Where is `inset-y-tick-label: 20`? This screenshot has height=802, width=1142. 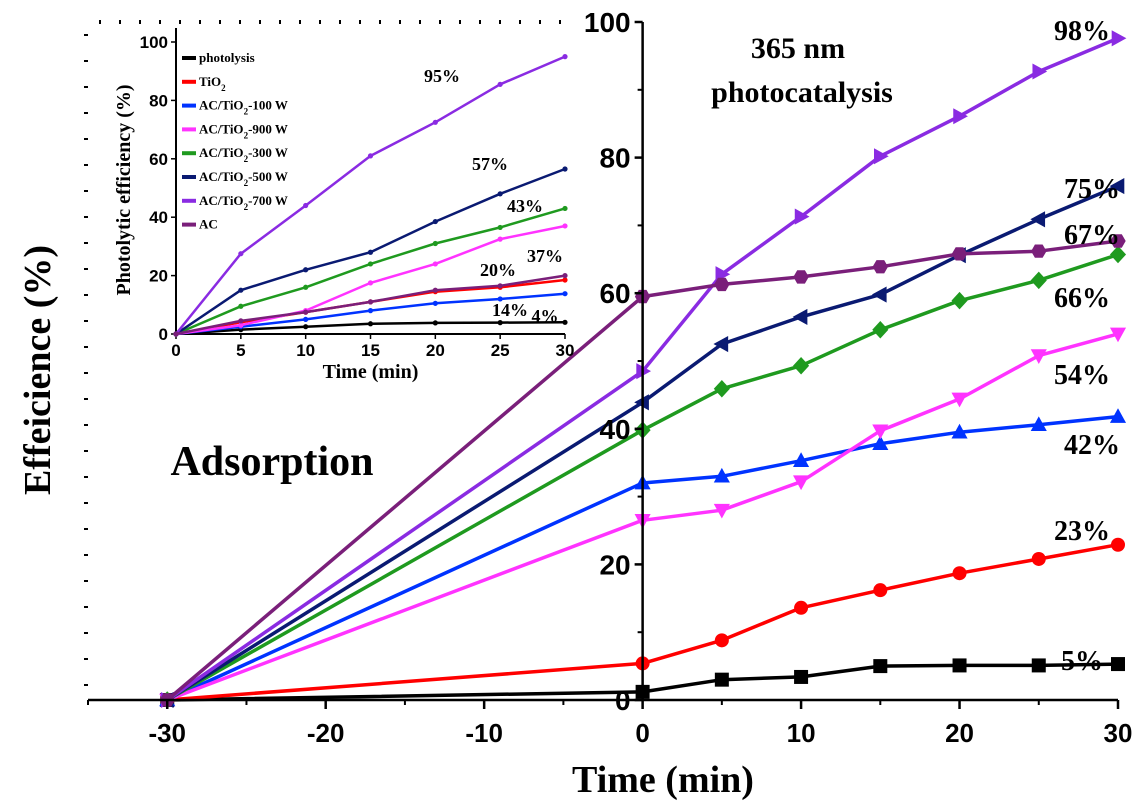 inset-y-tick-label: 20 is located at coordinates (158, 276).